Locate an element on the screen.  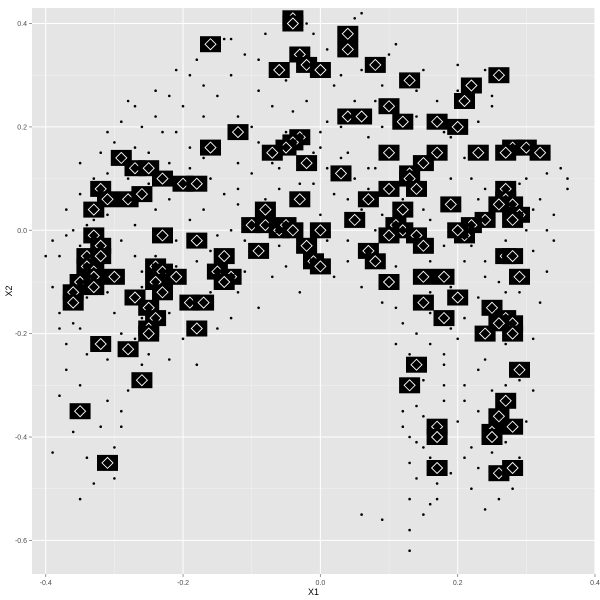
y-tick-label: 0.0 is located at coordinates (22, 231).